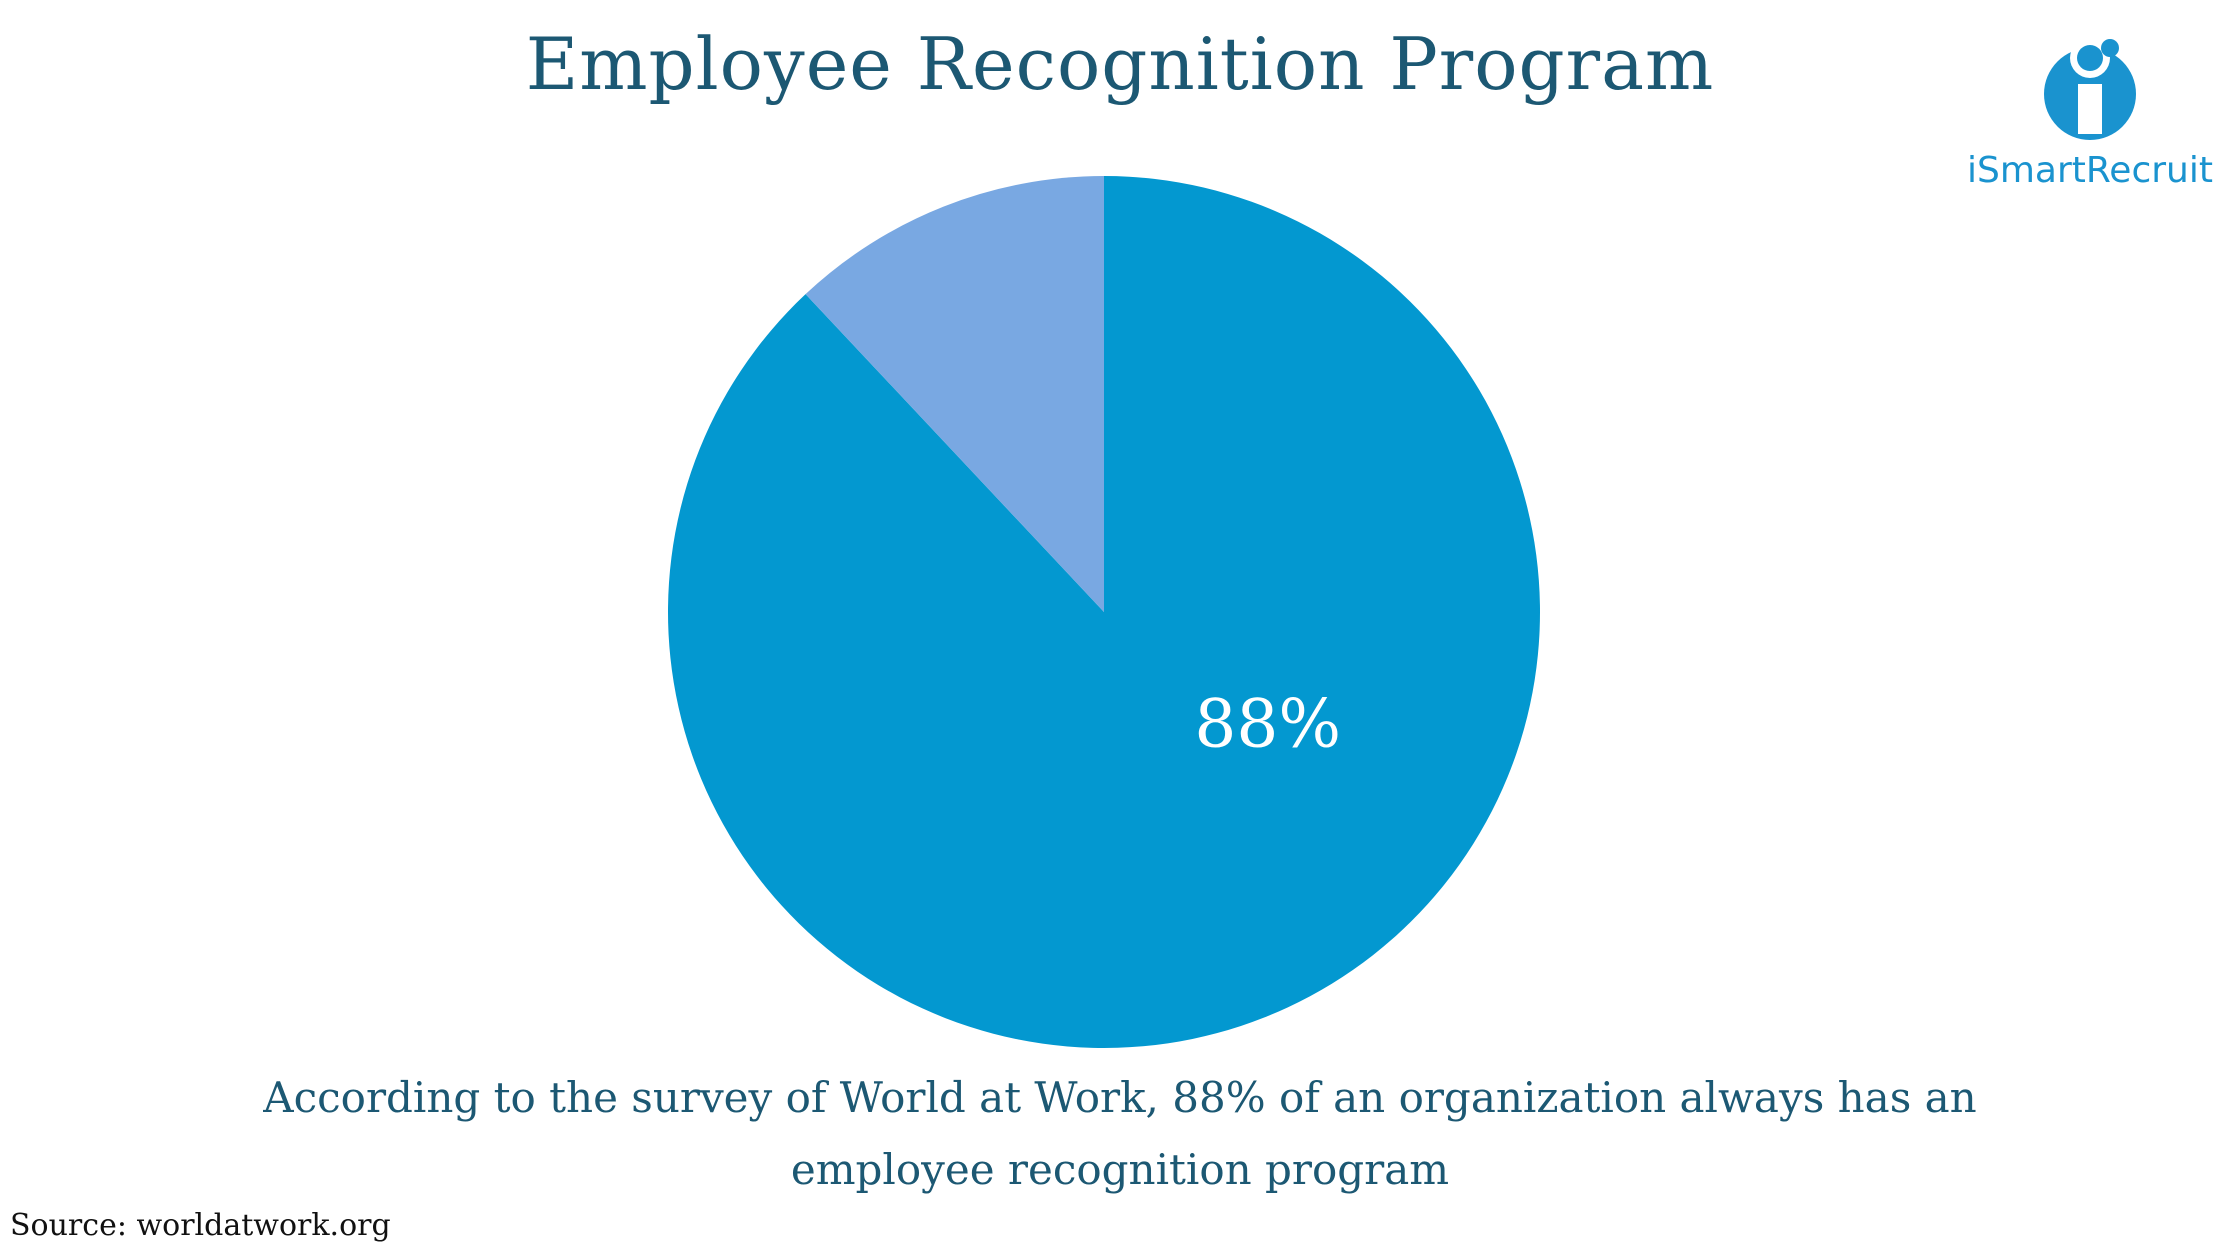  I want to click on source-note: Source: worldatwork.org, so click(200, 1225).